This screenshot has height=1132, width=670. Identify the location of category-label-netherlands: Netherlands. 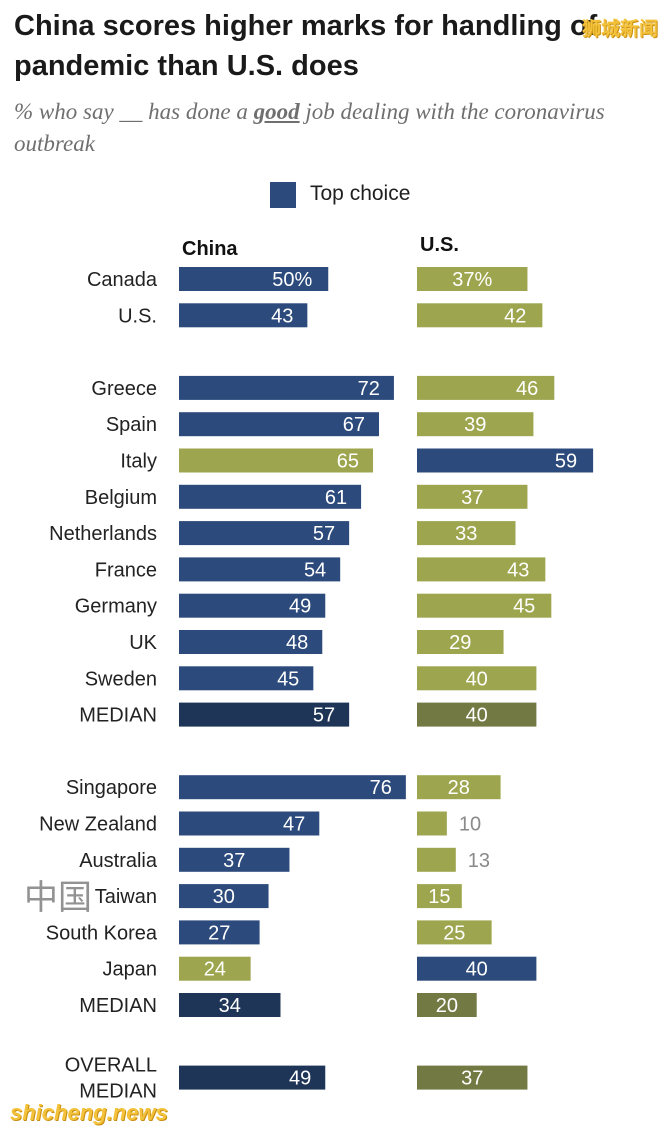
(103, 534).